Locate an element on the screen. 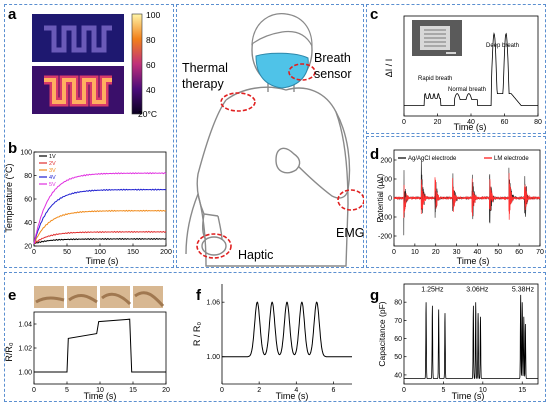 The height and width of the screenshot is (407, 550). g-xtick-label-3: 15 is located at coordinates (522, 390).